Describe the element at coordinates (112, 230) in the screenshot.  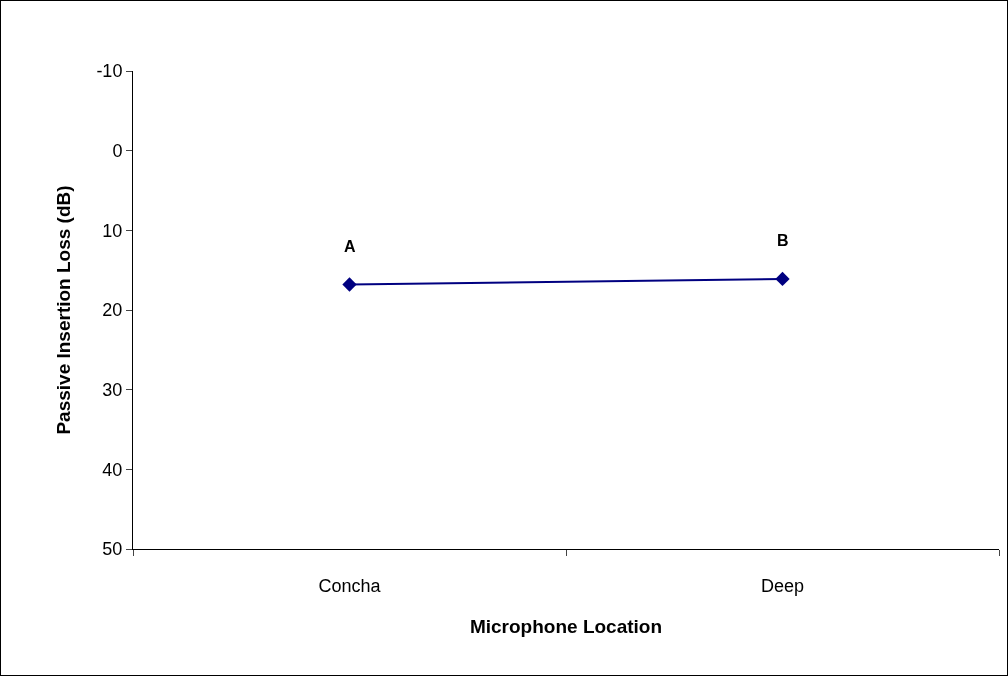
I see `y-tick-label: 10` at that location.